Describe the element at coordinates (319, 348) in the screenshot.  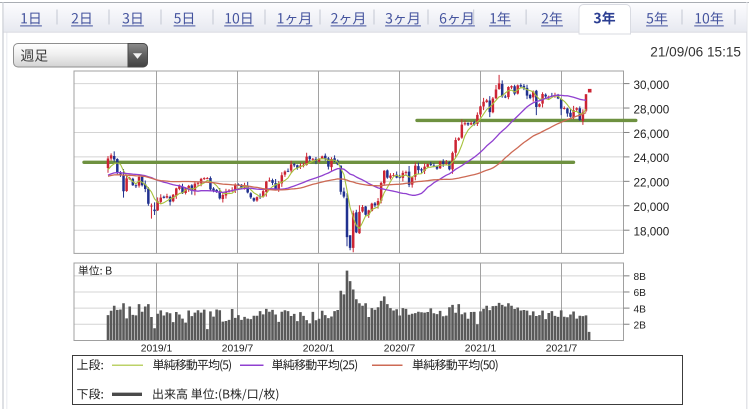
I see `svg-text: 2020/1` at that location.